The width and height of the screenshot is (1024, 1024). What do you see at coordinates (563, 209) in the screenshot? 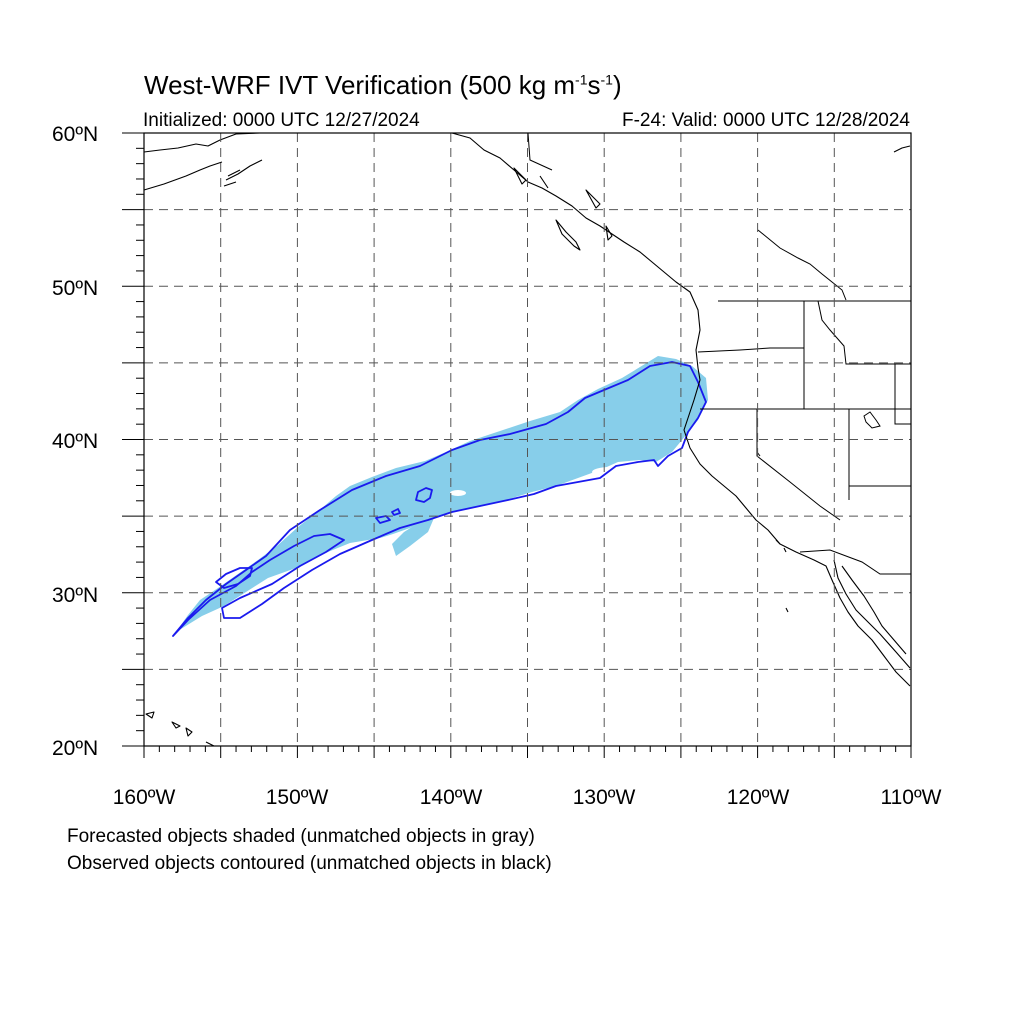
I see `islands-bc` at bounding box center [563, 209].